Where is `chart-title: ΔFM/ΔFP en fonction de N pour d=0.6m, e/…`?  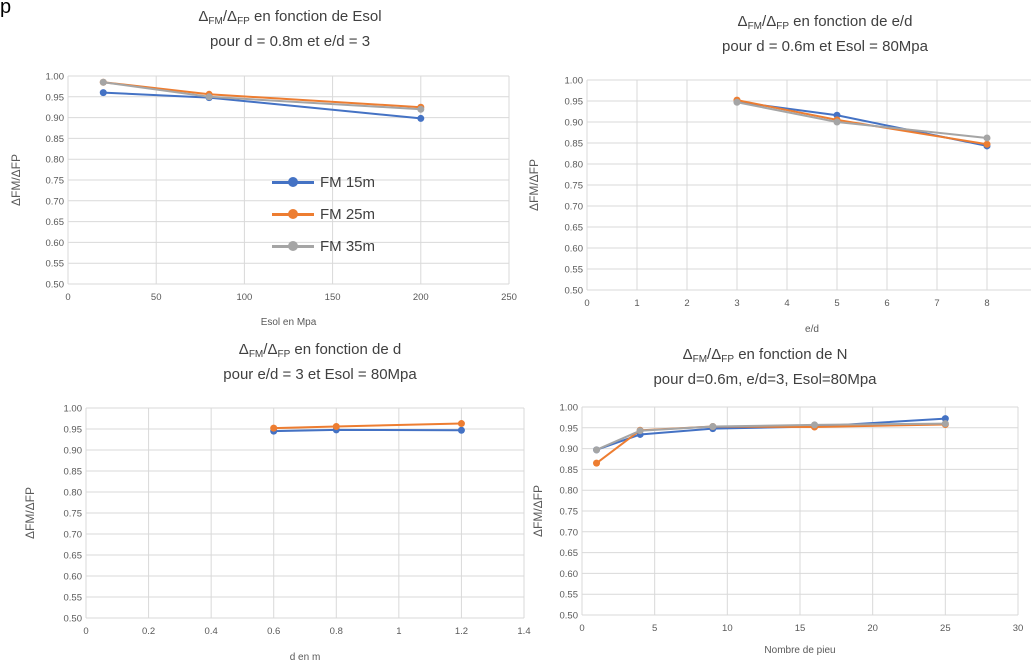
chart-title: ΔFM/ΔFP en fonction de N pour d=0.6m, e/… is located at coordinates (765, 367).